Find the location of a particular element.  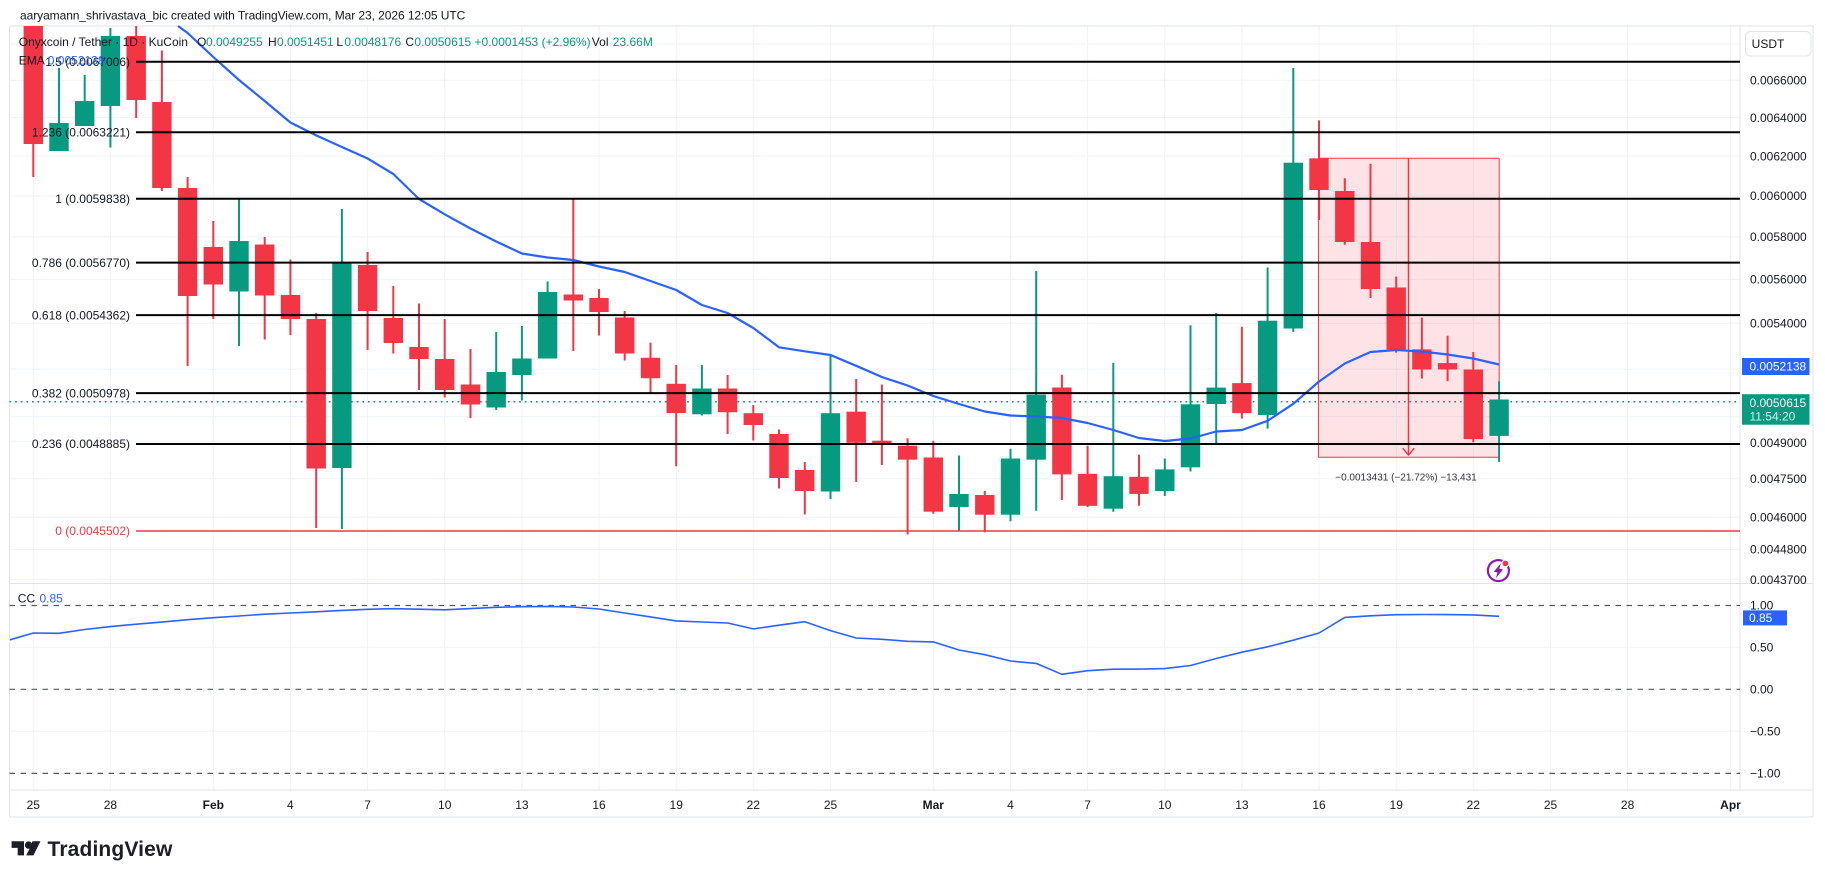

svg-text: Apr is located at coordinates (1730, 805).